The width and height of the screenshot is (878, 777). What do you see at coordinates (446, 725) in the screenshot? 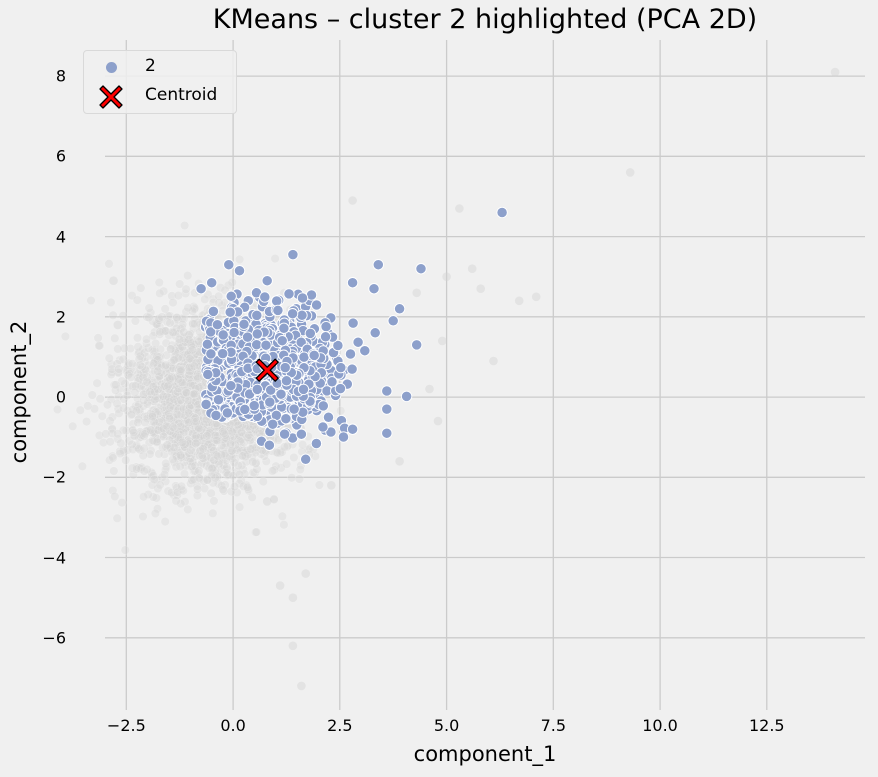
I see `x-tick-label: 5.0` at bounding box center [446, 725].